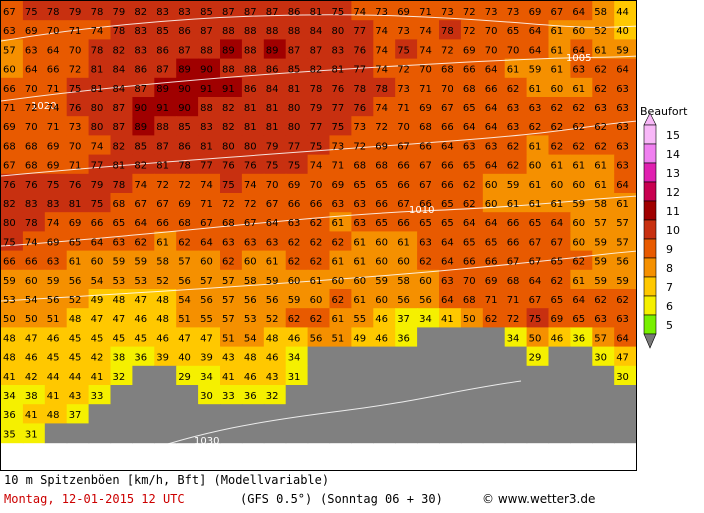  I want to click on gust-value: 69, so click(557, 319).